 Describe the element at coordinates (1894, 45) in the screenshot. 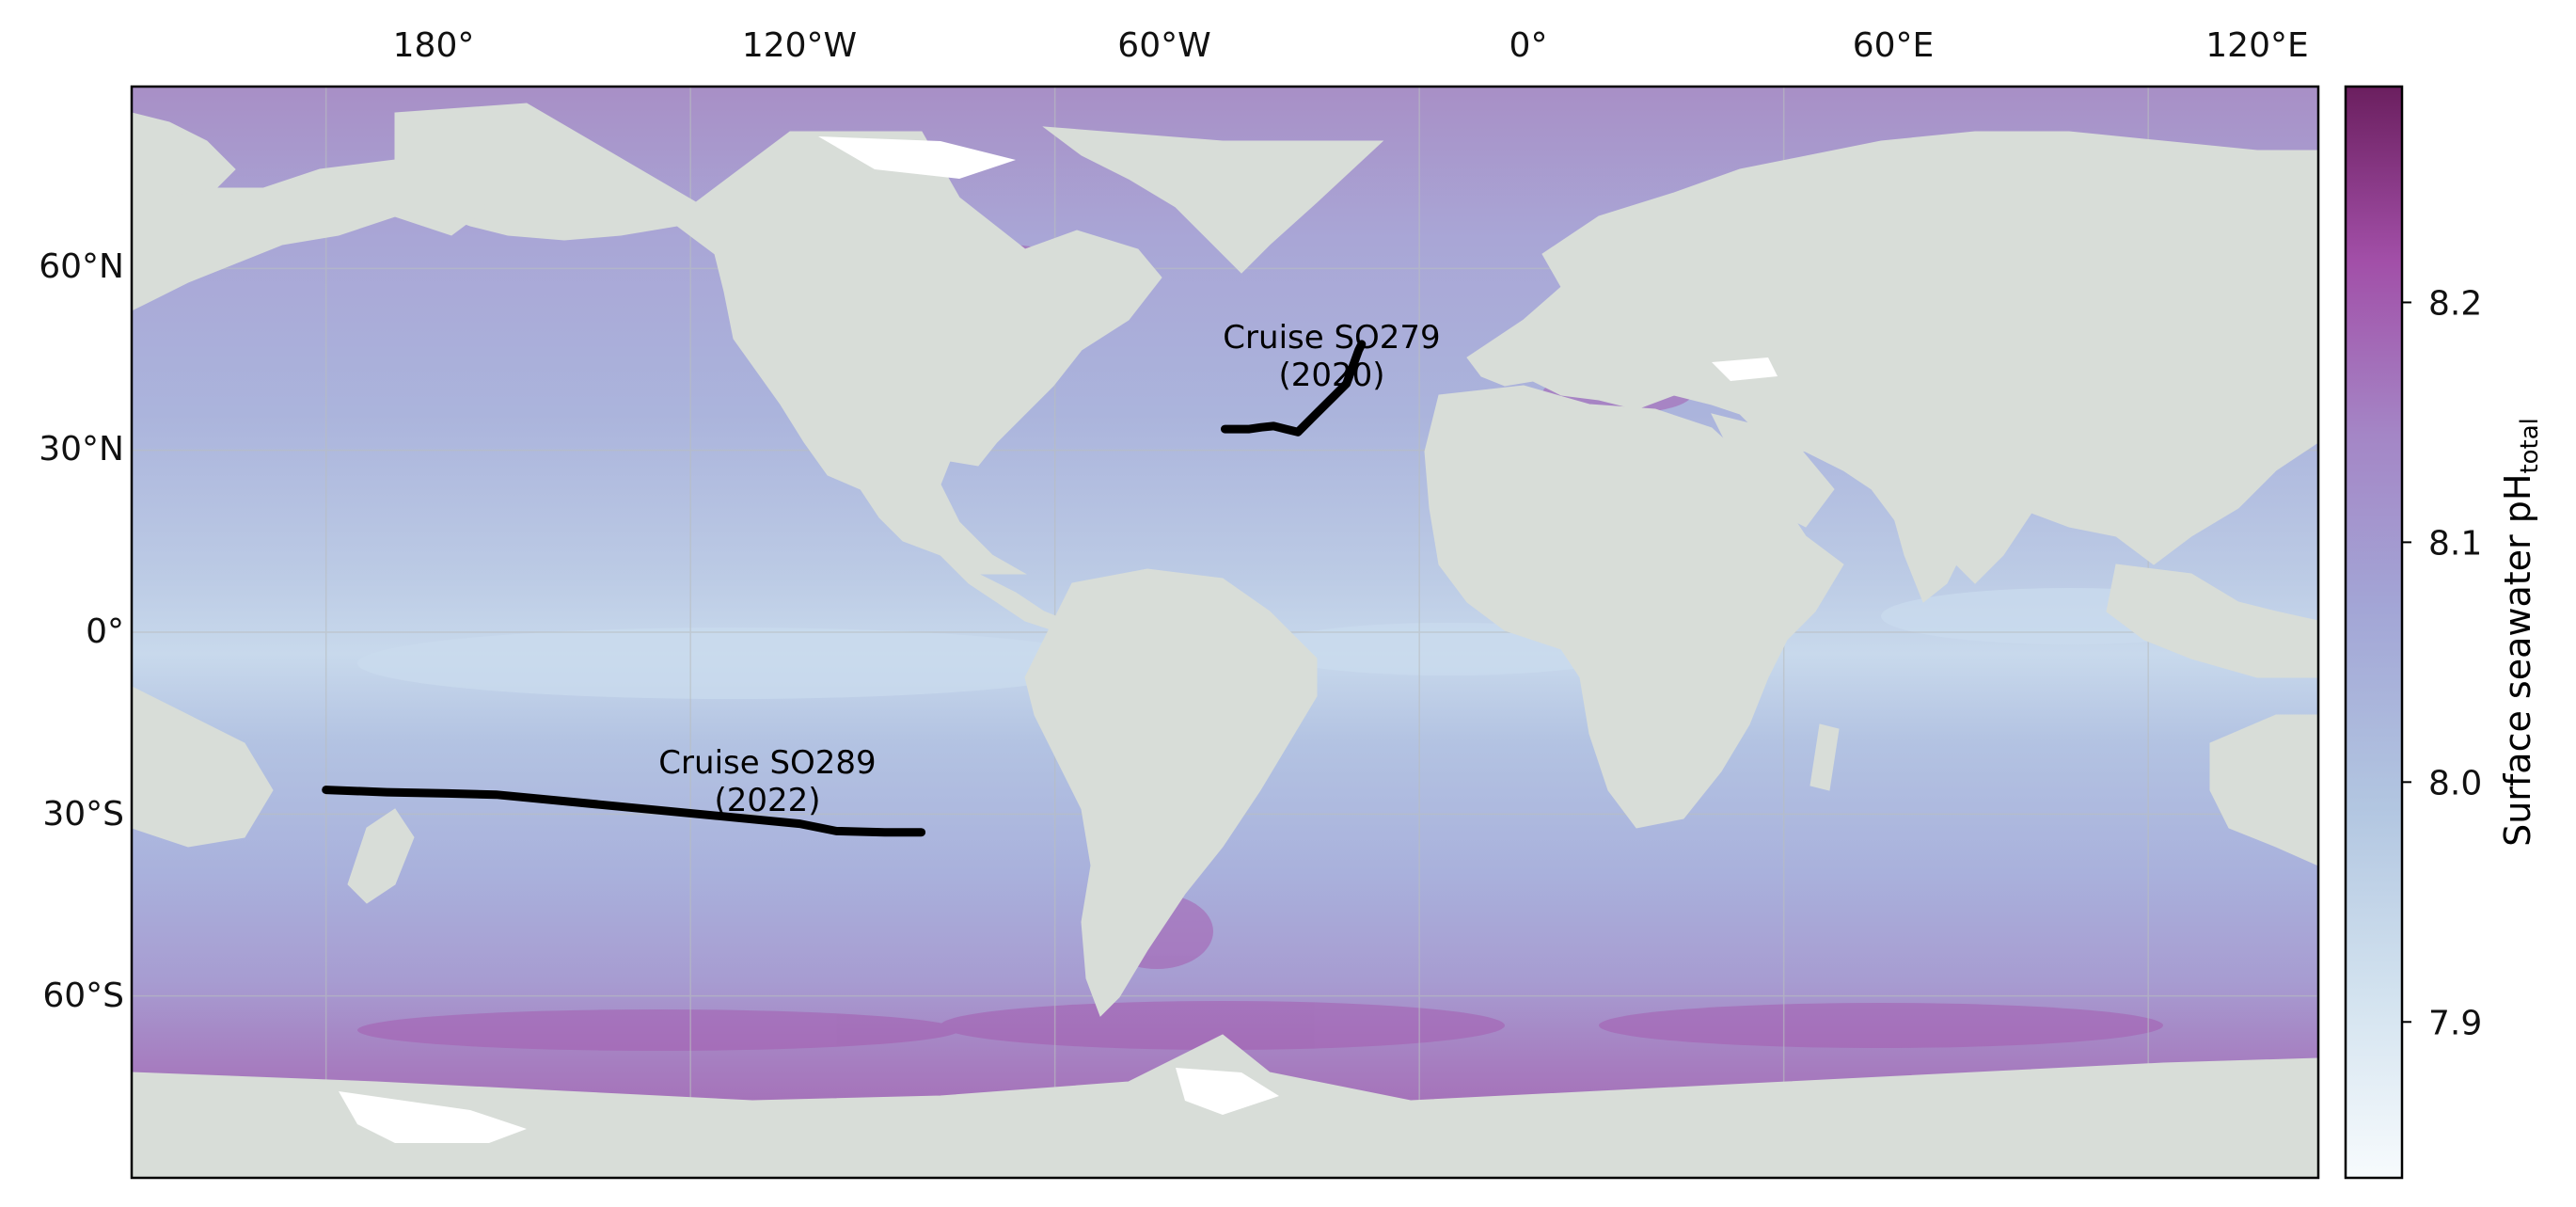

I see `lon-tick-60e: 60°E` at that location.